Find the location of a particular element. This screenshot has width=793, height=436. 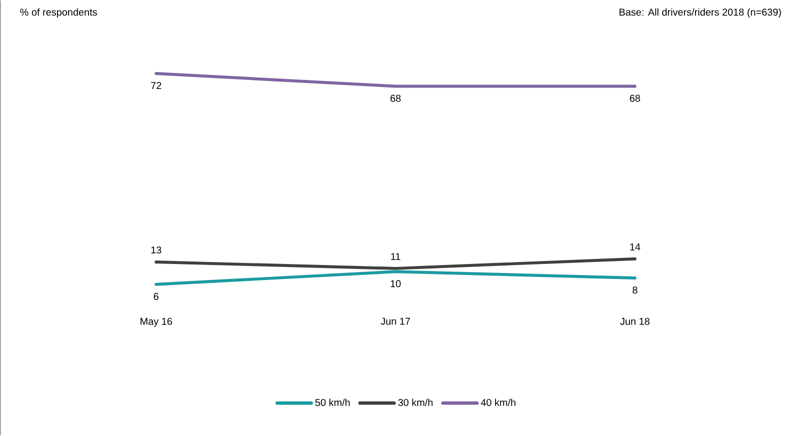

text: Base: All drivers/riders 2018 (n=639) is located at coordinates (700, 13).